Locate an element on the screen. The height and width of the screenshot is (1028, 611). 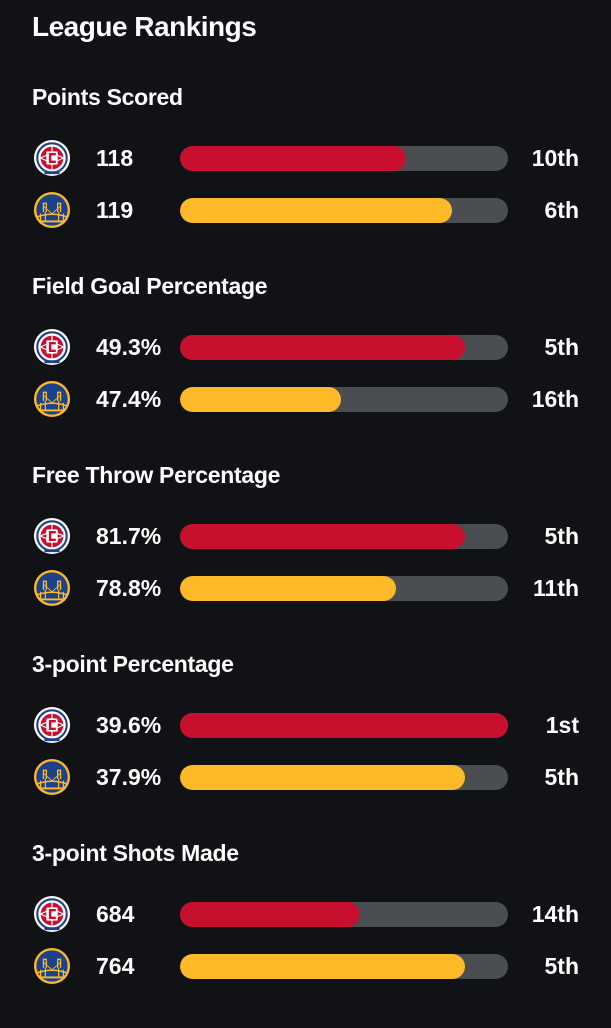
stat-row-clippers: 49.3% 5th is located at coordinates (305, 347).